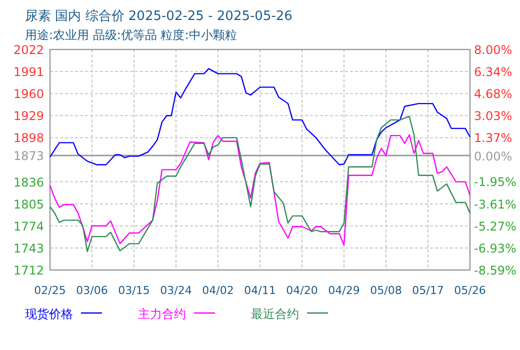  I want to click on x-tick-label: 03/06, so click(92, 290).